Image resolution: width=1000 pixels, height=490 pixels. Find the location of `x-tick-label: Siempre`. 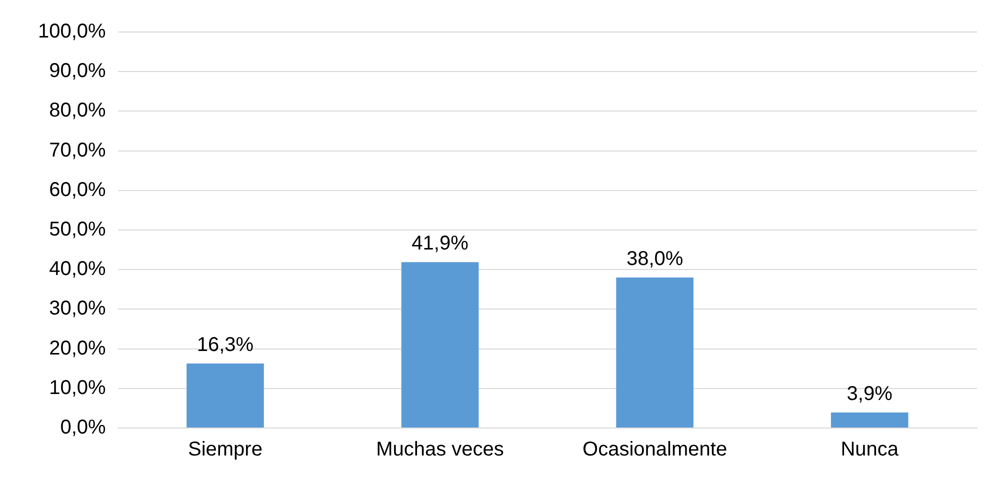

x-tick-label: Siempre is located at coordinates (225, 449).